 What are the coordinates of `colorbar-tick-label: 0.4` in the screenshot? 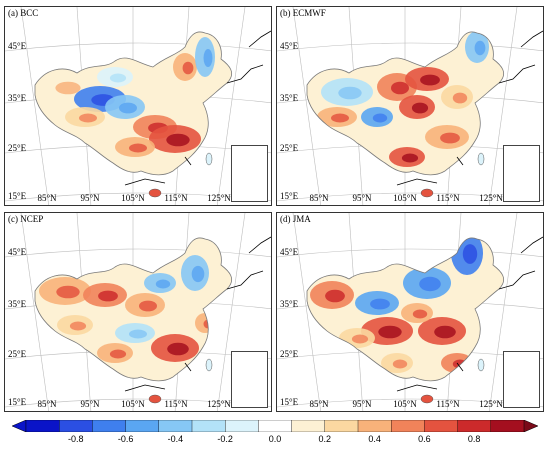 It's located at (374, 439).